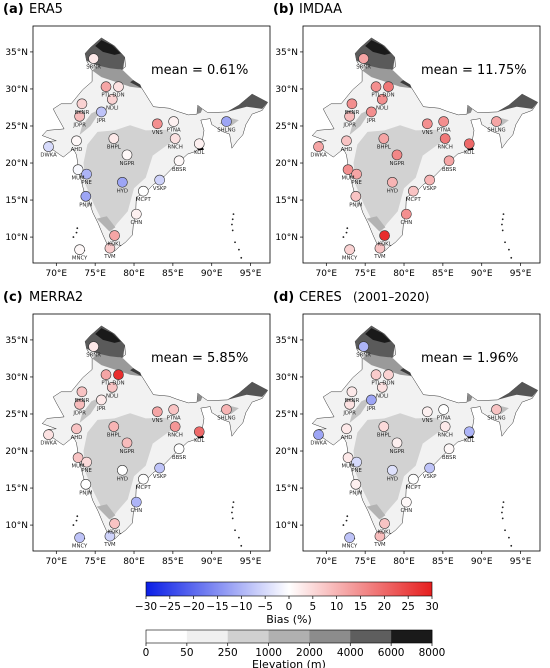 This screenshot has height=668, width=550. What do you see at coordinates (76, 141) in the screenshot?
I see `station-marker-ahd` at bounding box center [76, 141].